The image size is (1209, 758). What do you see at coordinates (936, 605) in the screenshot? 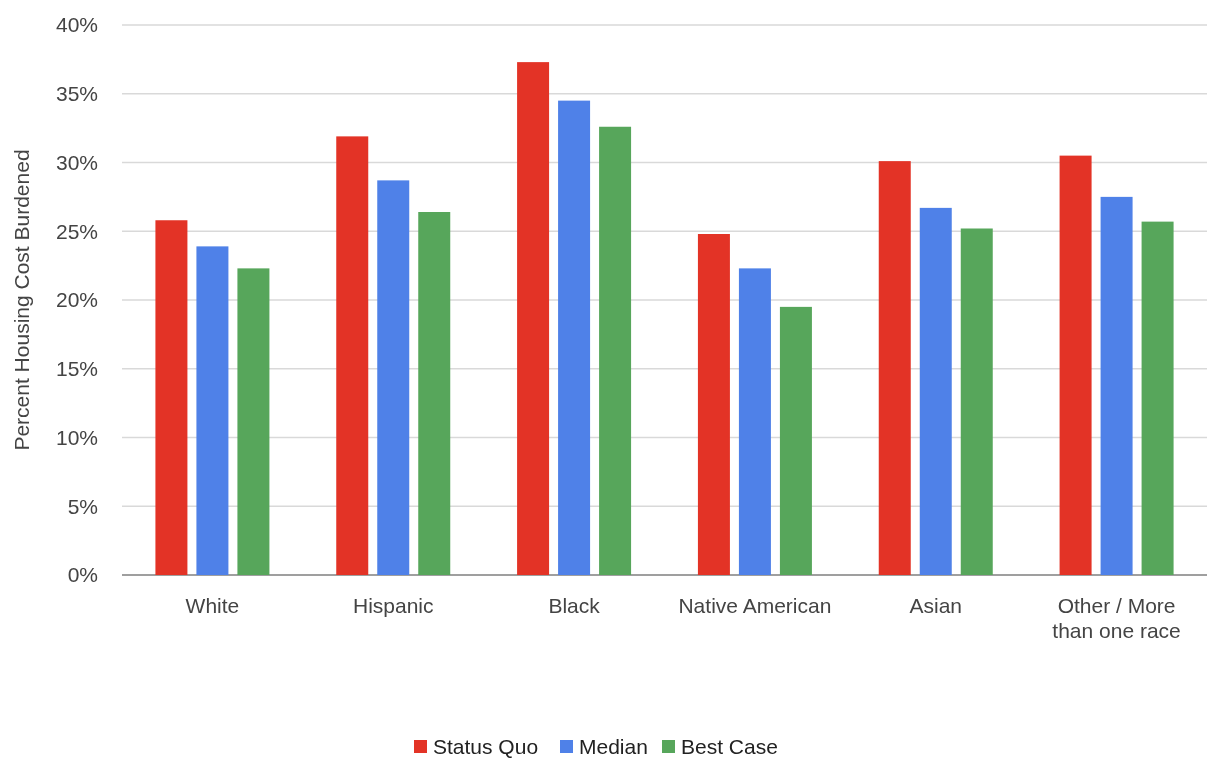
I see `x-tick-label: Asian` at bounding box center [936, 605].